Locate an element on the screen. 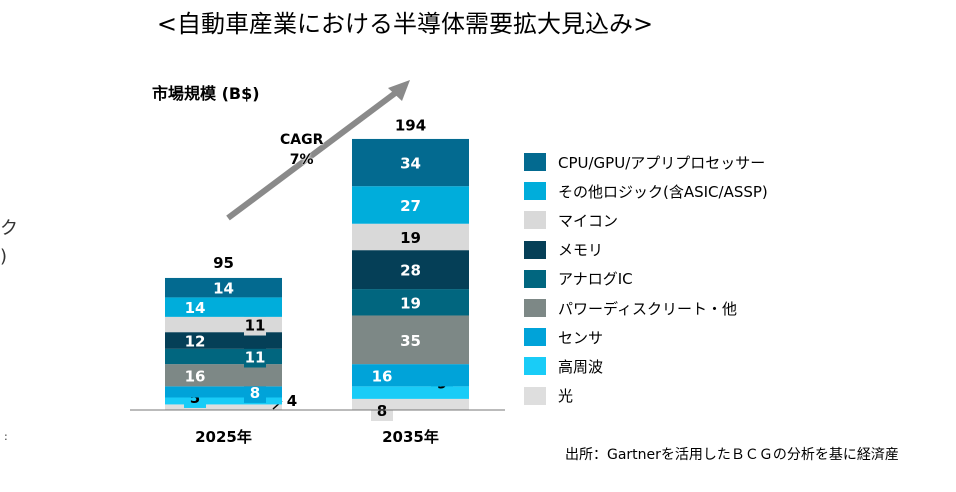 The height and width of the screenshot is (492, 956). total-label: 194 is located at coordinates (410, 125).